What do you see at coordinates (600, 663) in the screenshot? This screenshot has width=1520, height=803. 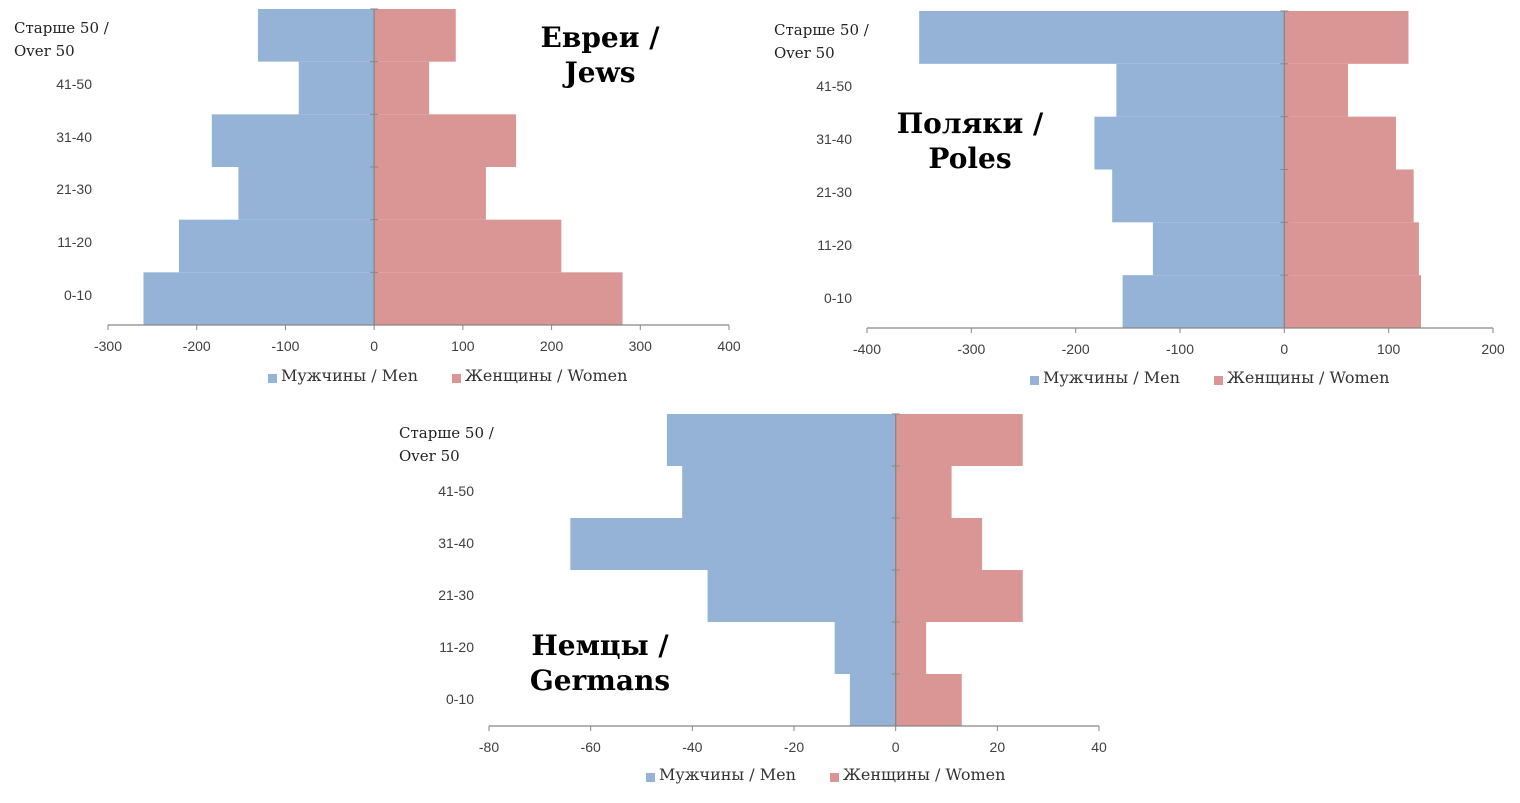 I see `chart-title: Немцы / Germans` at bounding box center [600, 663].